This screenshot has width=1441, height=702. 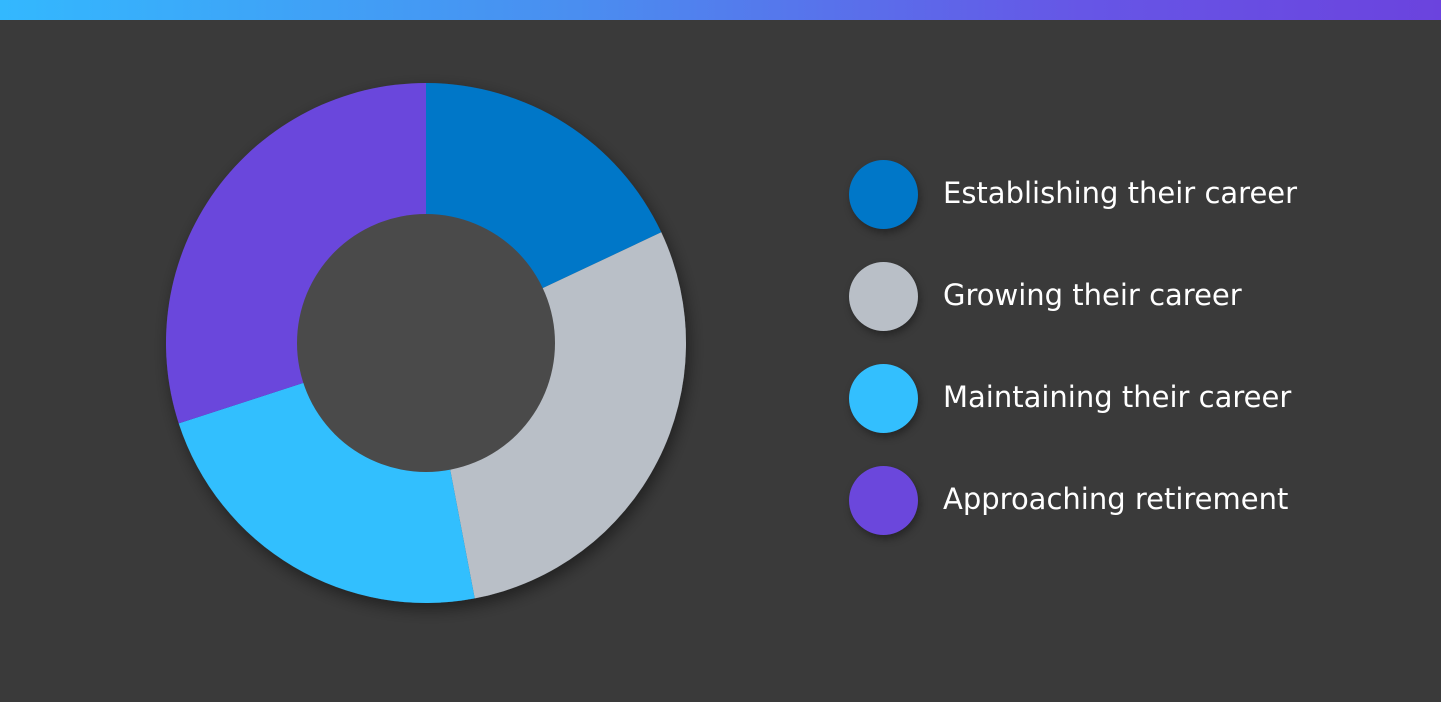 What do you see at coordinates (1117, 397) in the screenshot?
I see `legend-label-maintaining: Maintaining their career` at bounding box center [1117, 397].